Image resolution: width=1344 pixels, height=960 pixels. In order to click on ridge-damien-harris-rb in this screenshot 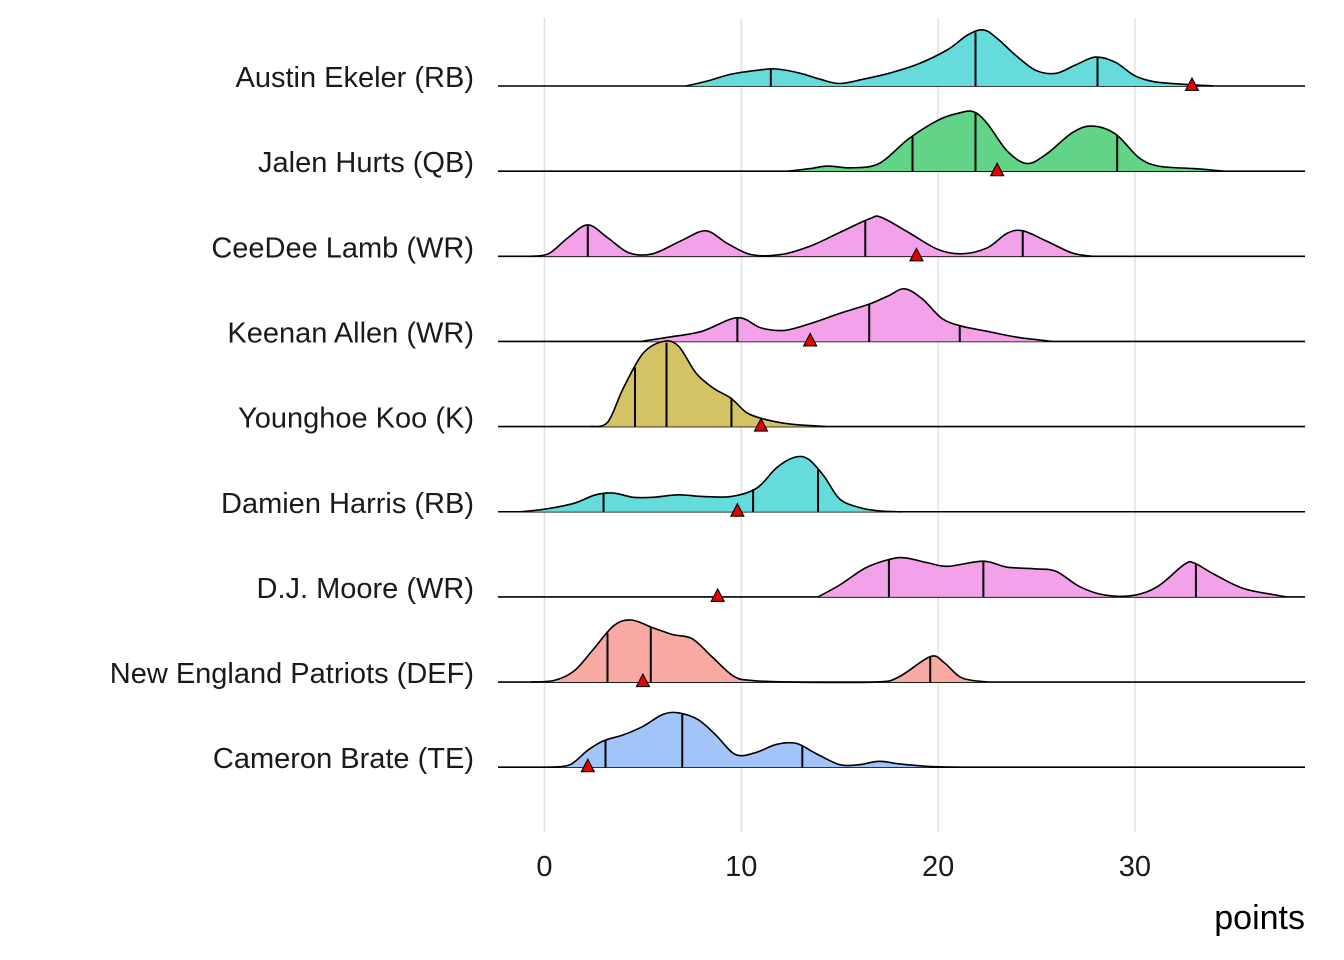, I will do `click(901, 486)`.